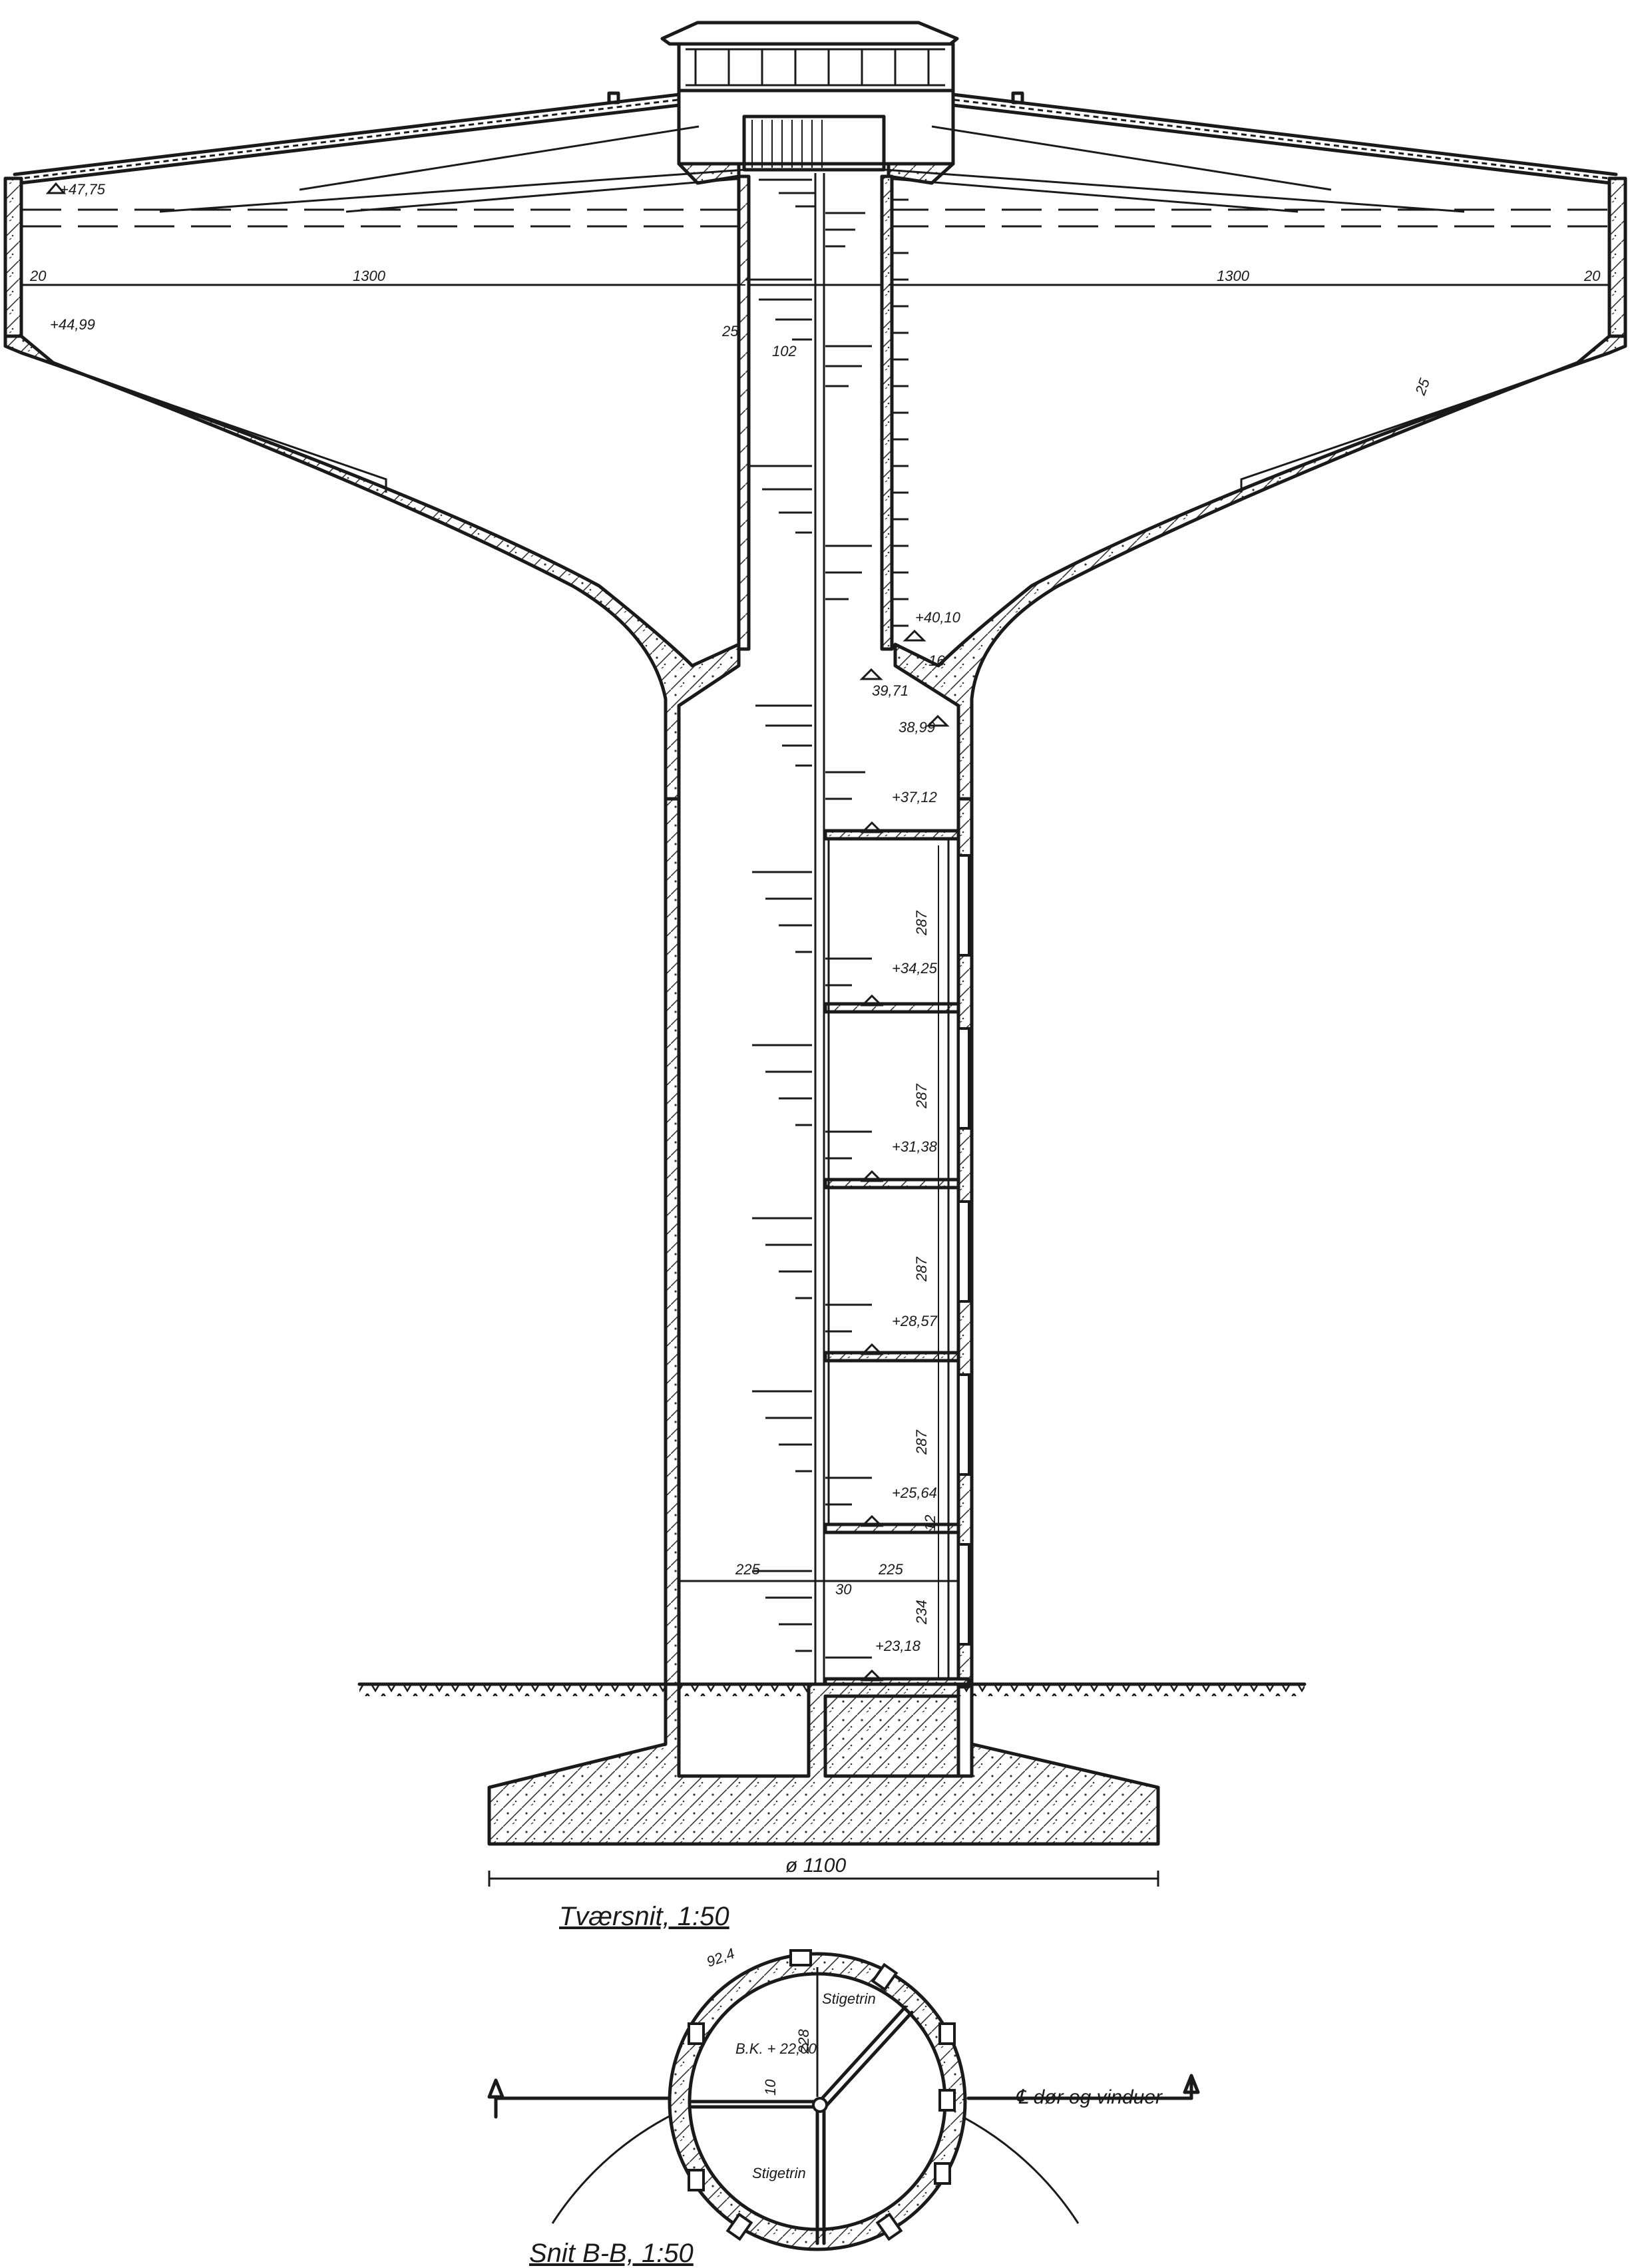  I want to click on wall-right-label: 20, so click(1592, 276).